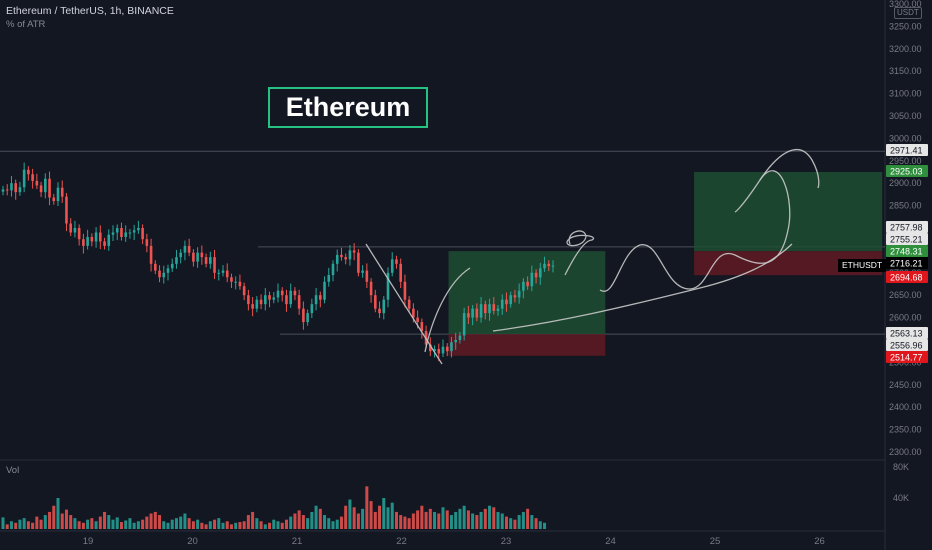 The height and width of the screenshot is (550, 932). Describe the element at coordinates (88, 541) in the screenshot. I see `time-tick-label: 19` at that location.